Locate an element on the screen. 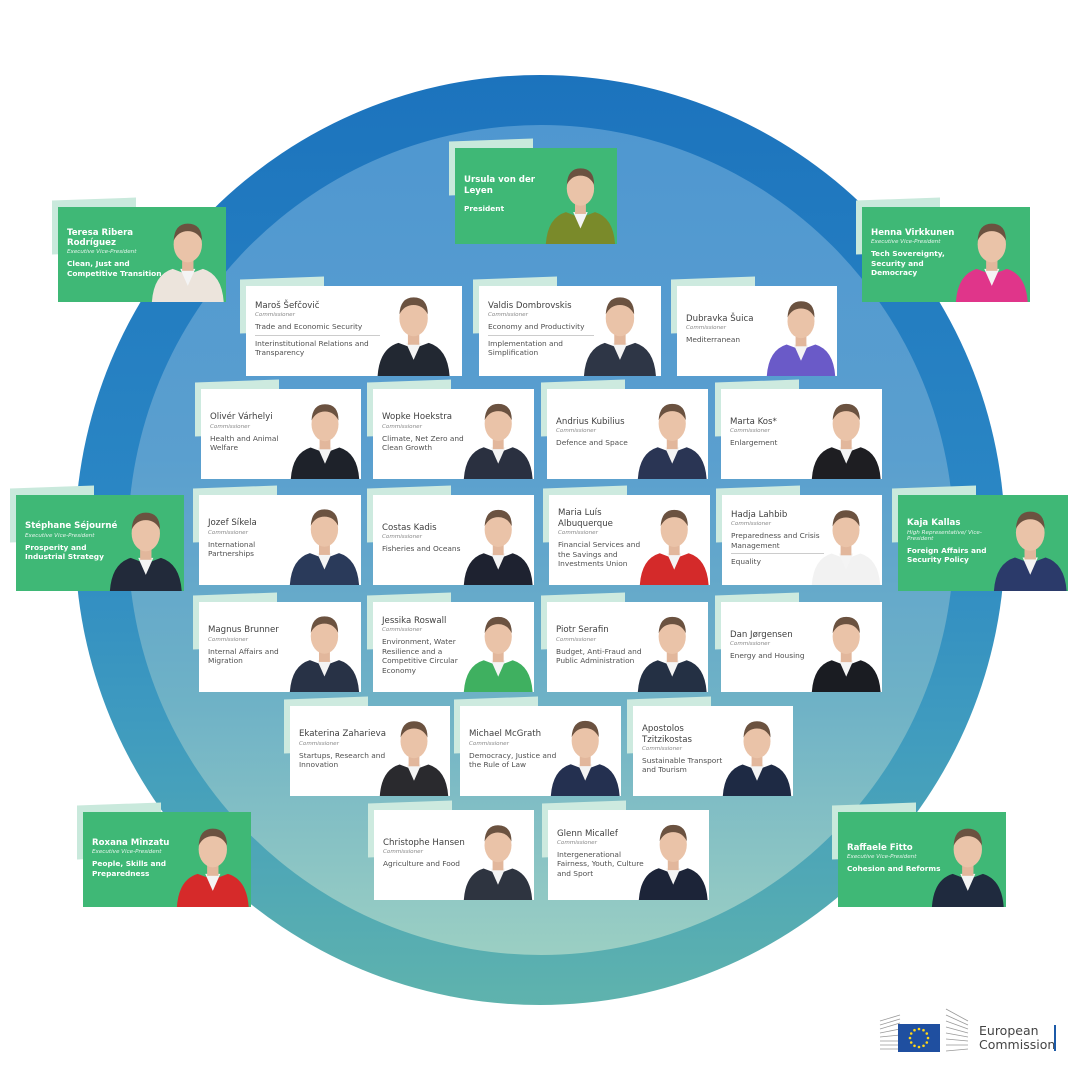 The image size is (1080, 1080). portfolio: Sustainable Transport and Tourism is located at coordinates (682, 765).